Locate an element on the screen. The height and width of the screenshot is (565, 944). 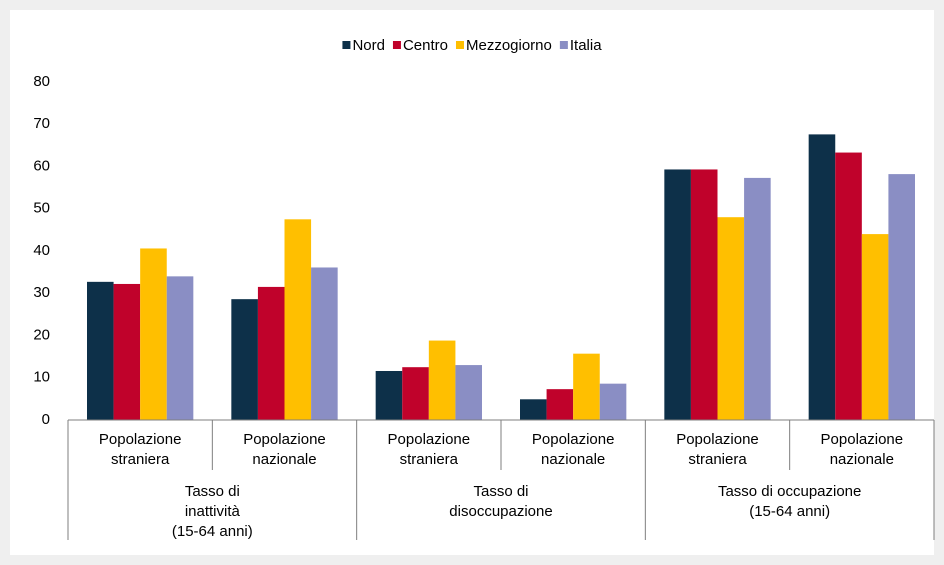
group-label: inattività is located at coordinates (213, 511).